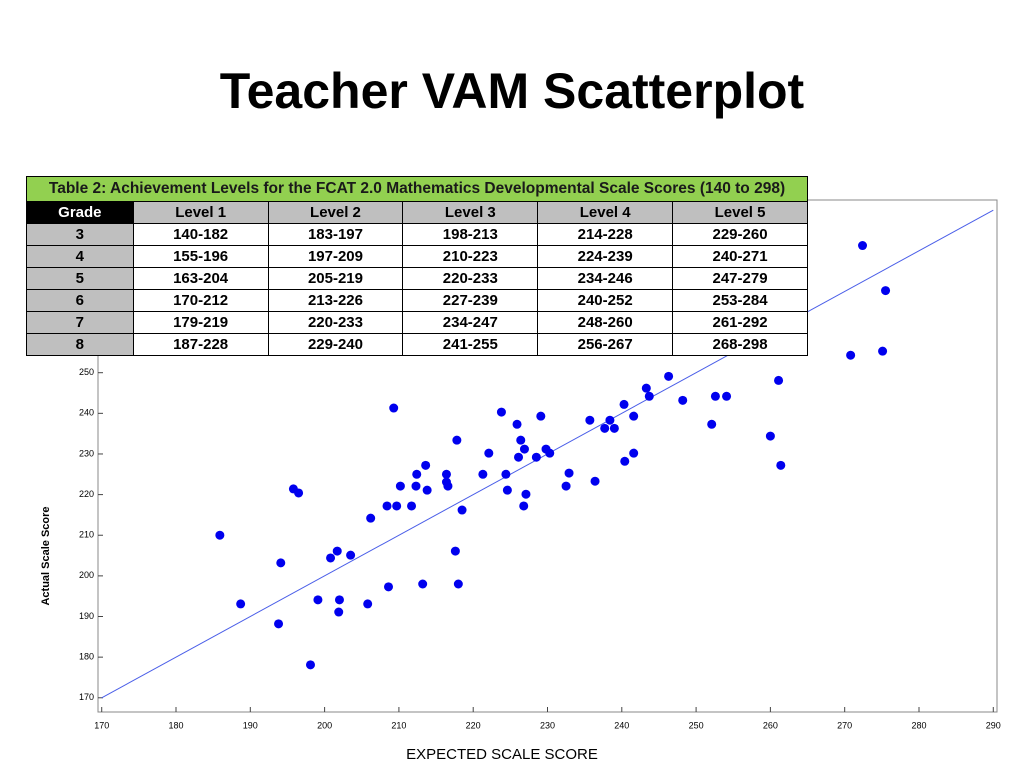 This screenshot has width=1024, height=768. I want to click on table-row: 3 140-182 183-197 198-213 214-228 229-260, so click(417, 234).